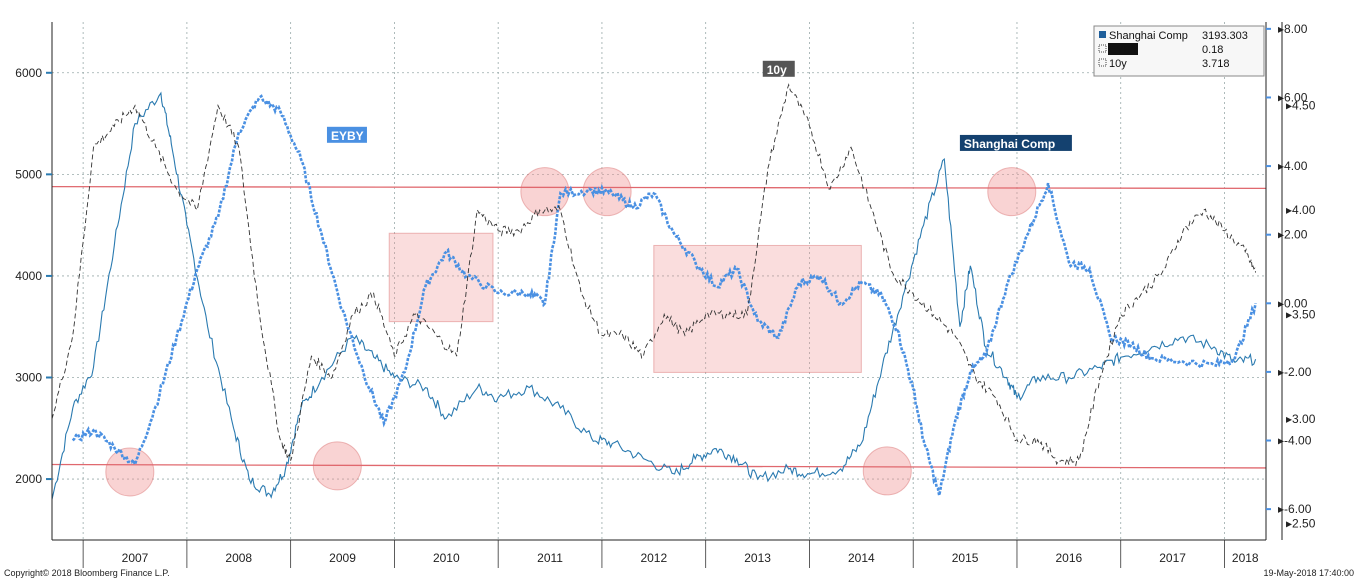 This screenshot has height=580, width=1360. Describe the element at coordinates (1301, 314) in the screenshot. I see `right2-tick-label: ▸3.50` at that location.